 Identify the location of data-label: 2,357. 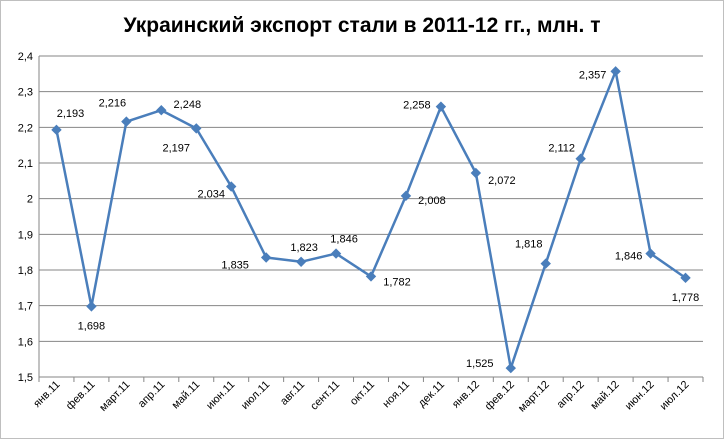
(593, 75).